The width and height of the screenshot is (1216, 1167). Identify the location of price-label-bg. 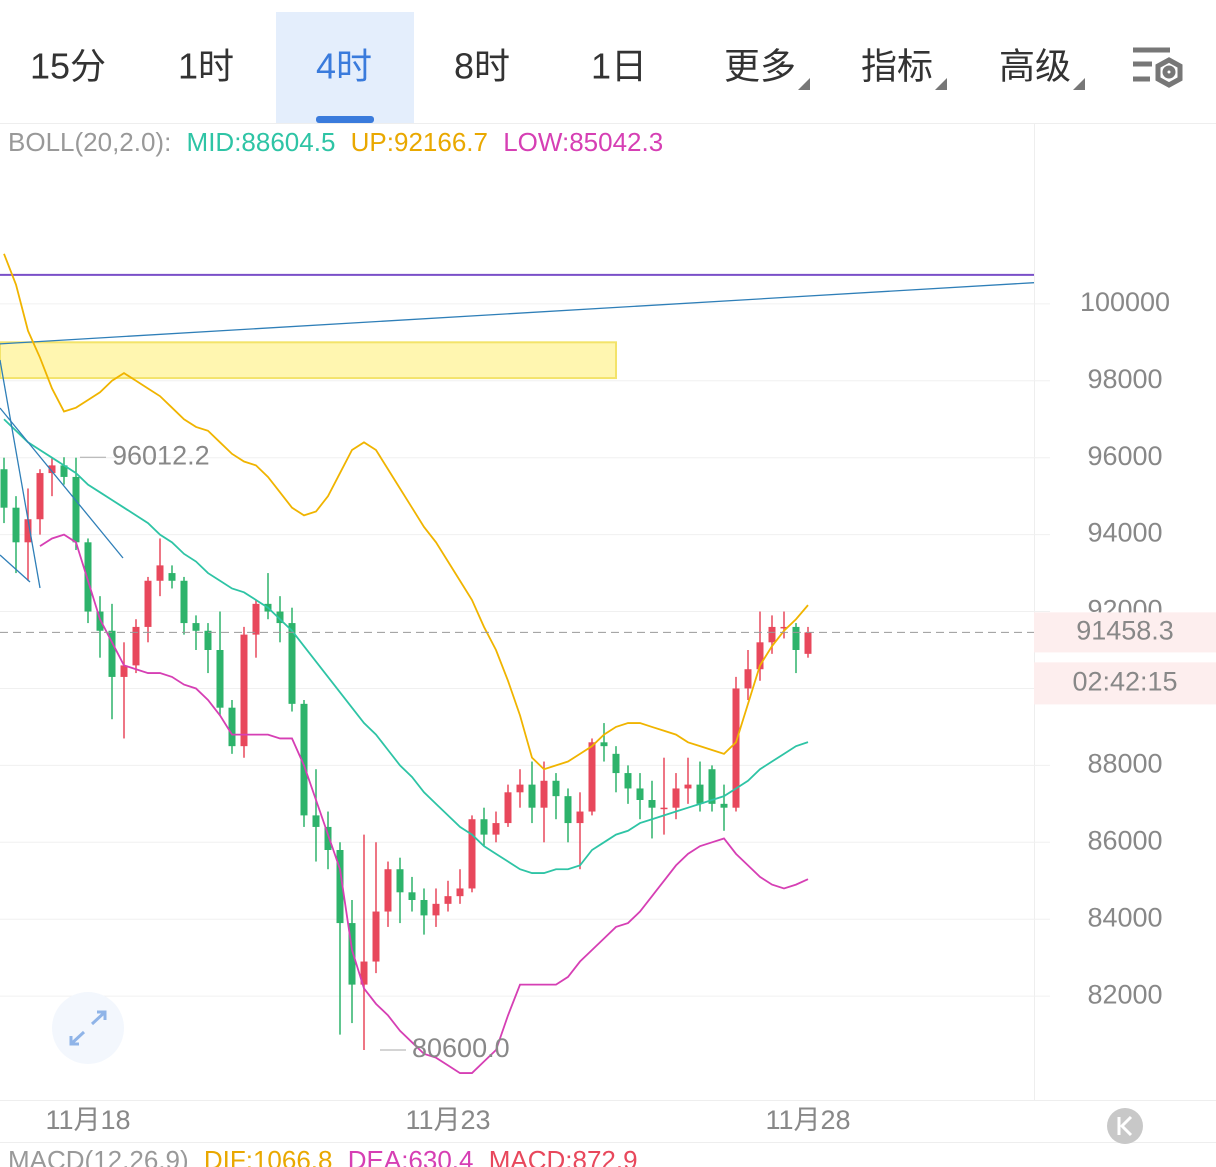
(1125, 632).